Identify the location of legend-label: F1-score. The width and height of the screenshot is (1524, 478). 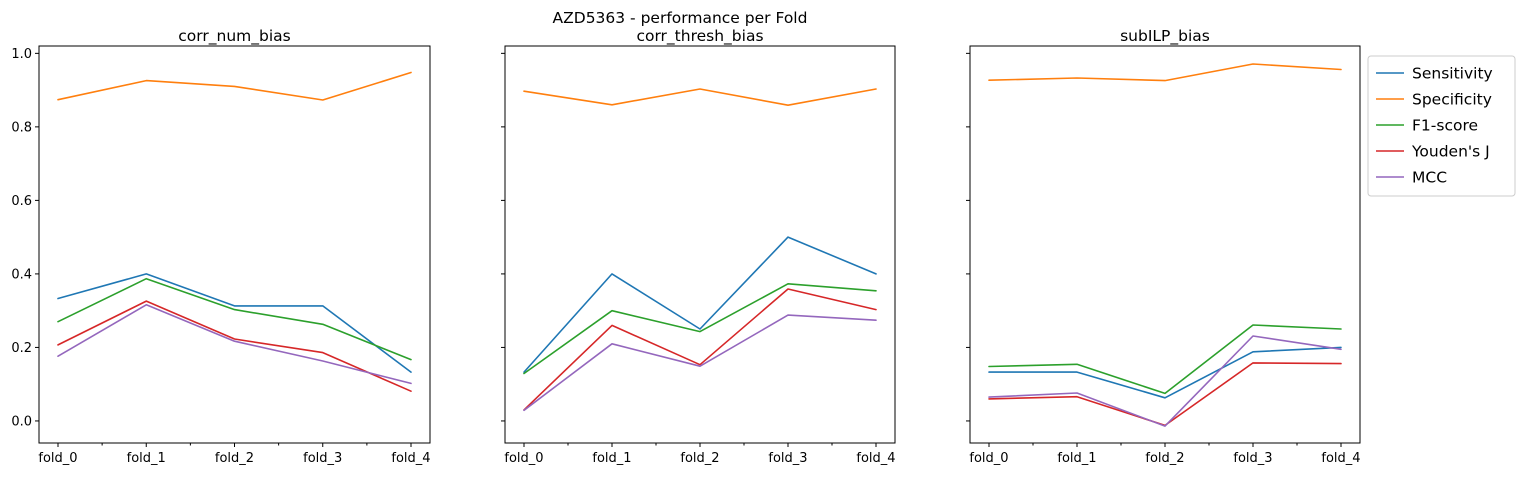
(1445, 126).